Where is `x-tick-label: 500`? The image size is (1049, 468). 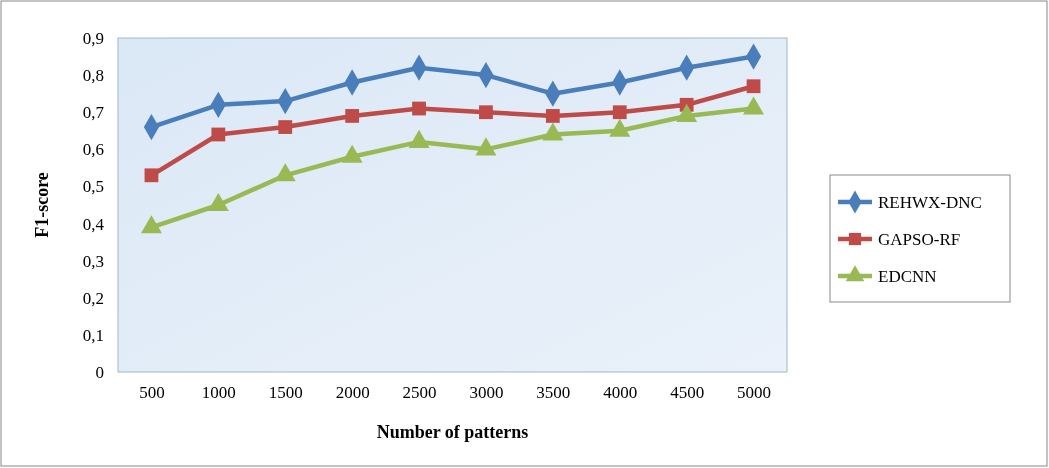 x-tick-label: 500 is located at coordinates (152, 393).